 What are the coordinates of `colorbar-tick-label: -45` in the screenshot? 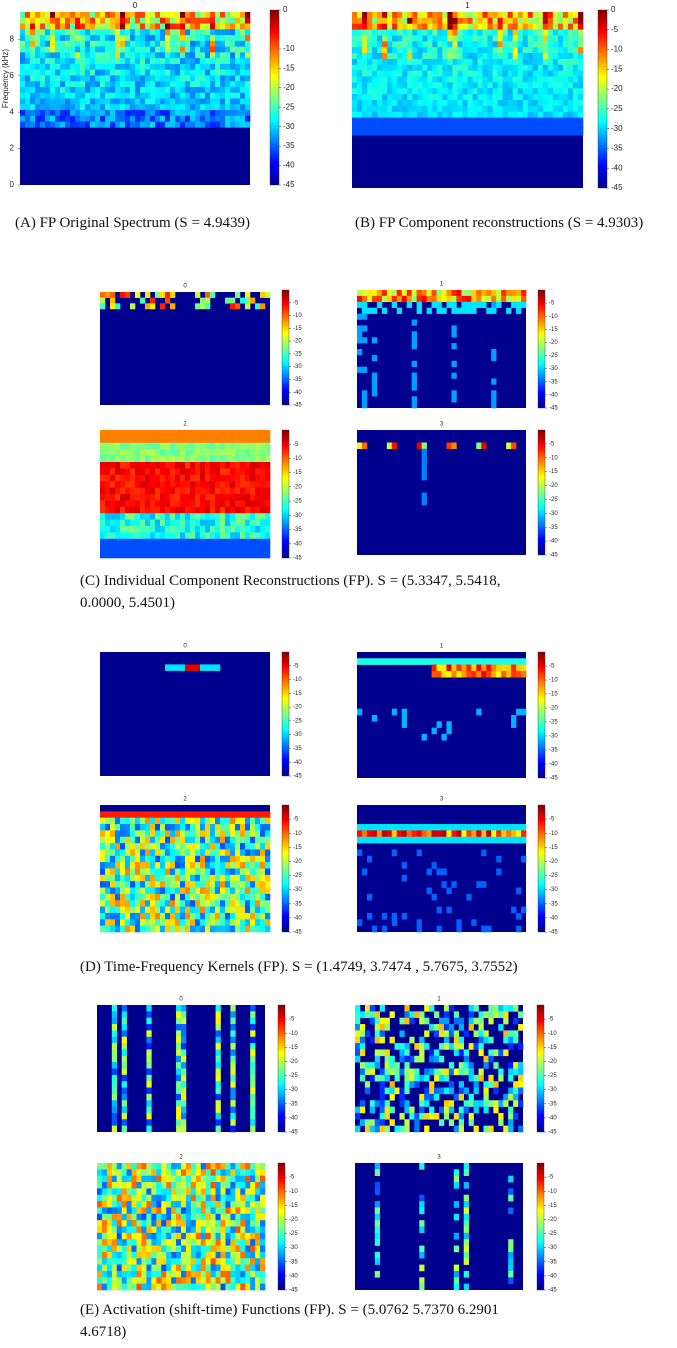 It's located at (553, 779).